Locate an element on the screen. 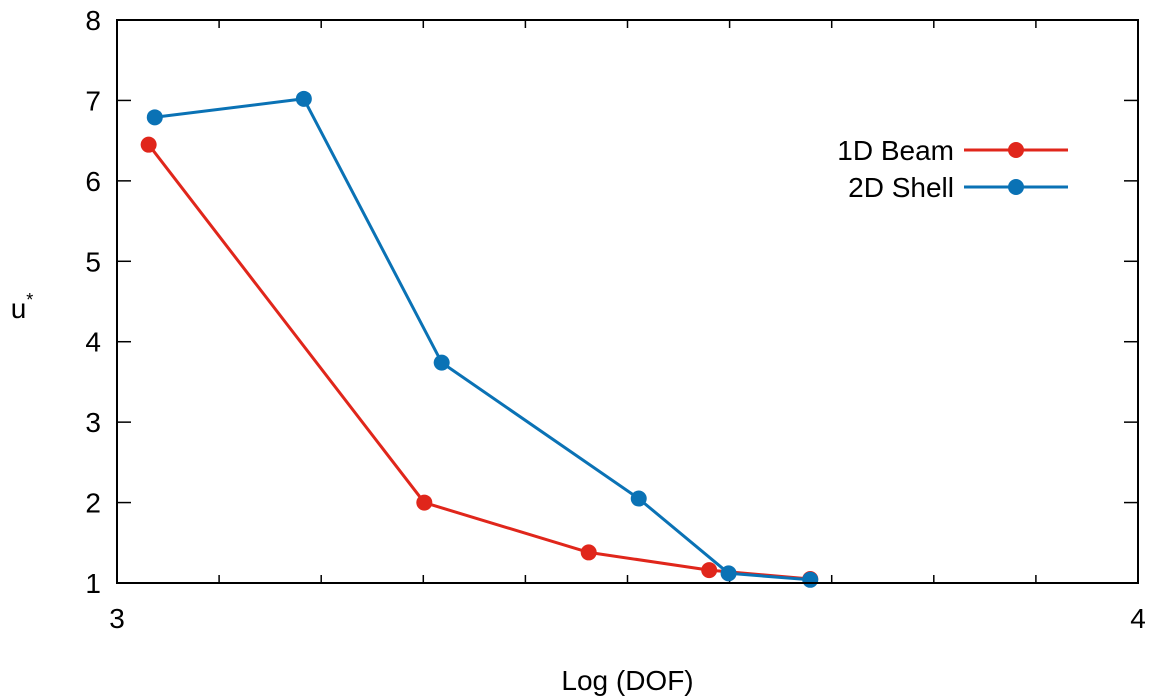 This screenshot has width=1159, height=700. y-axis-label-superscript: * is located at coordinates (29, 300).